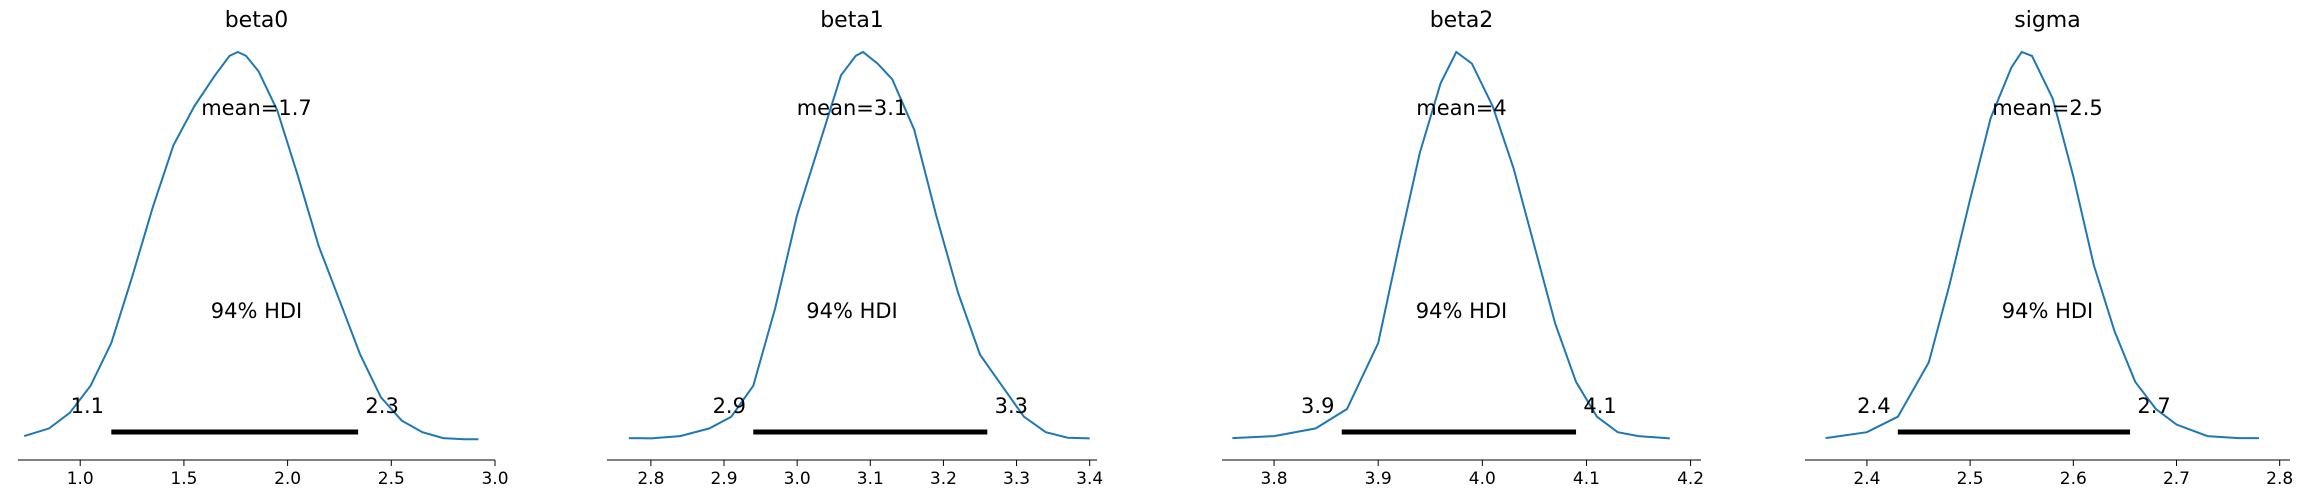 Image resolution: width=2316 pixels, height=497 pixels. I want to click on panel-title: sigma, so click(2047, 20).